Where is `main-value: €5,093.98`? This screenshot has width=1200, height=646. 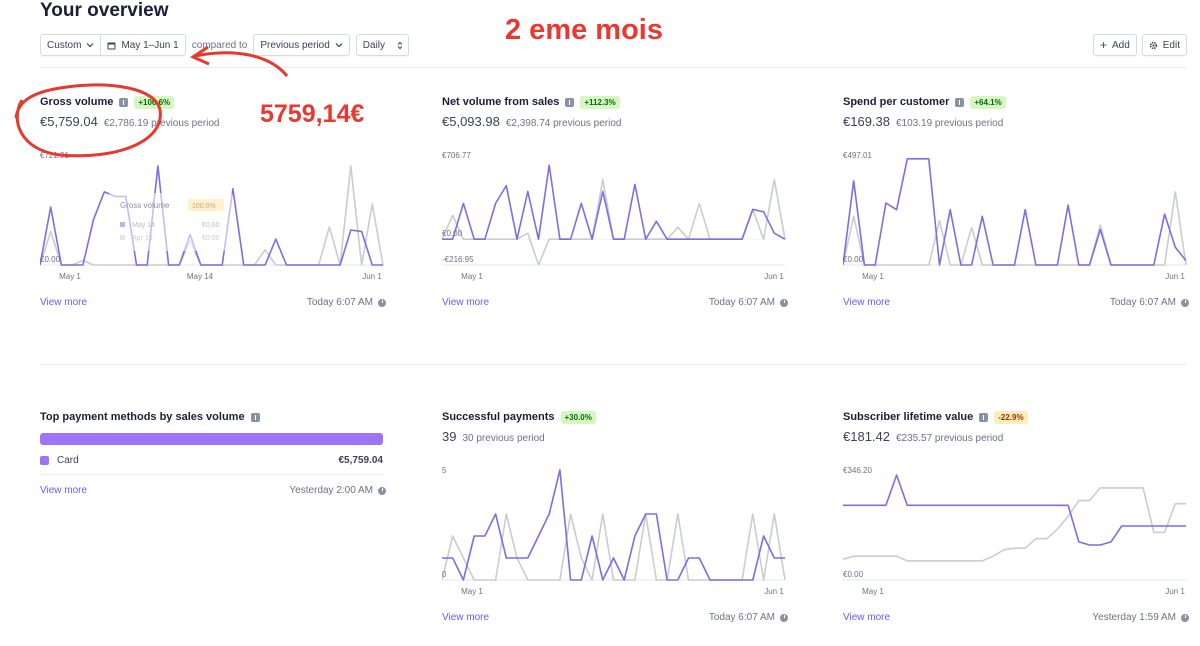
main-value: €5,093.98 is located at coordinates (471, 121).